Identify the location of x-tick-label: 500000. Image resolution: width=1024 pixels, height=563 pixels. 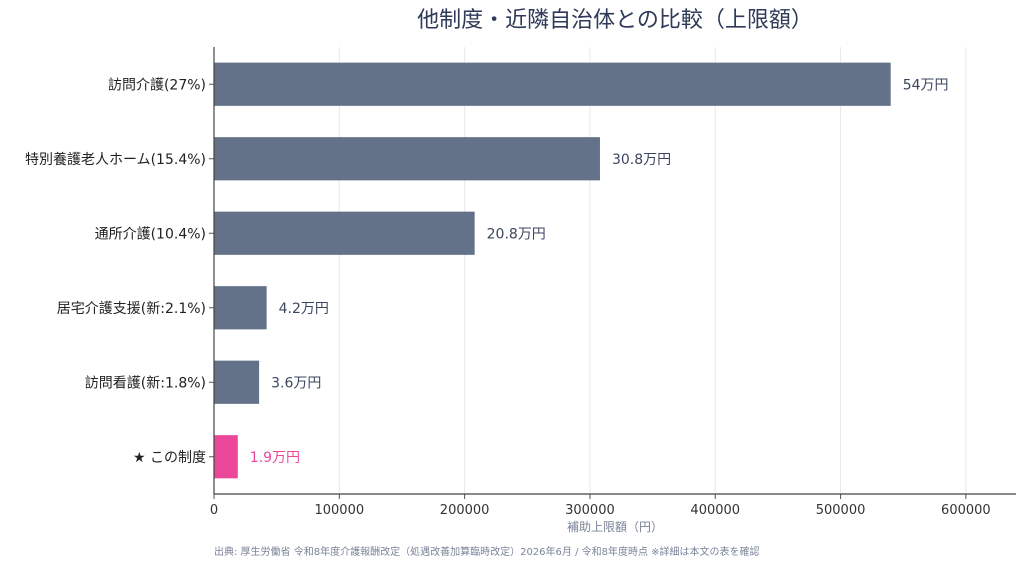
(841, 510).